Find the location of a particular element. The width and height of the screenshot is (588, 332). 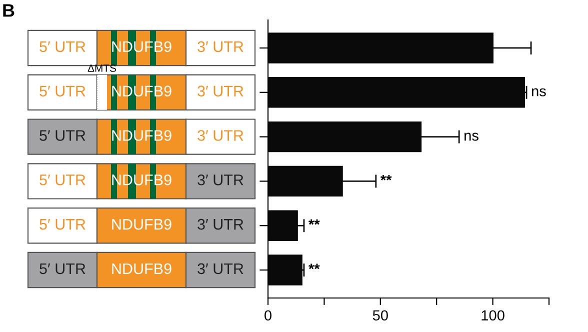

text: ΔMTS is located at coordinates (102, 68).